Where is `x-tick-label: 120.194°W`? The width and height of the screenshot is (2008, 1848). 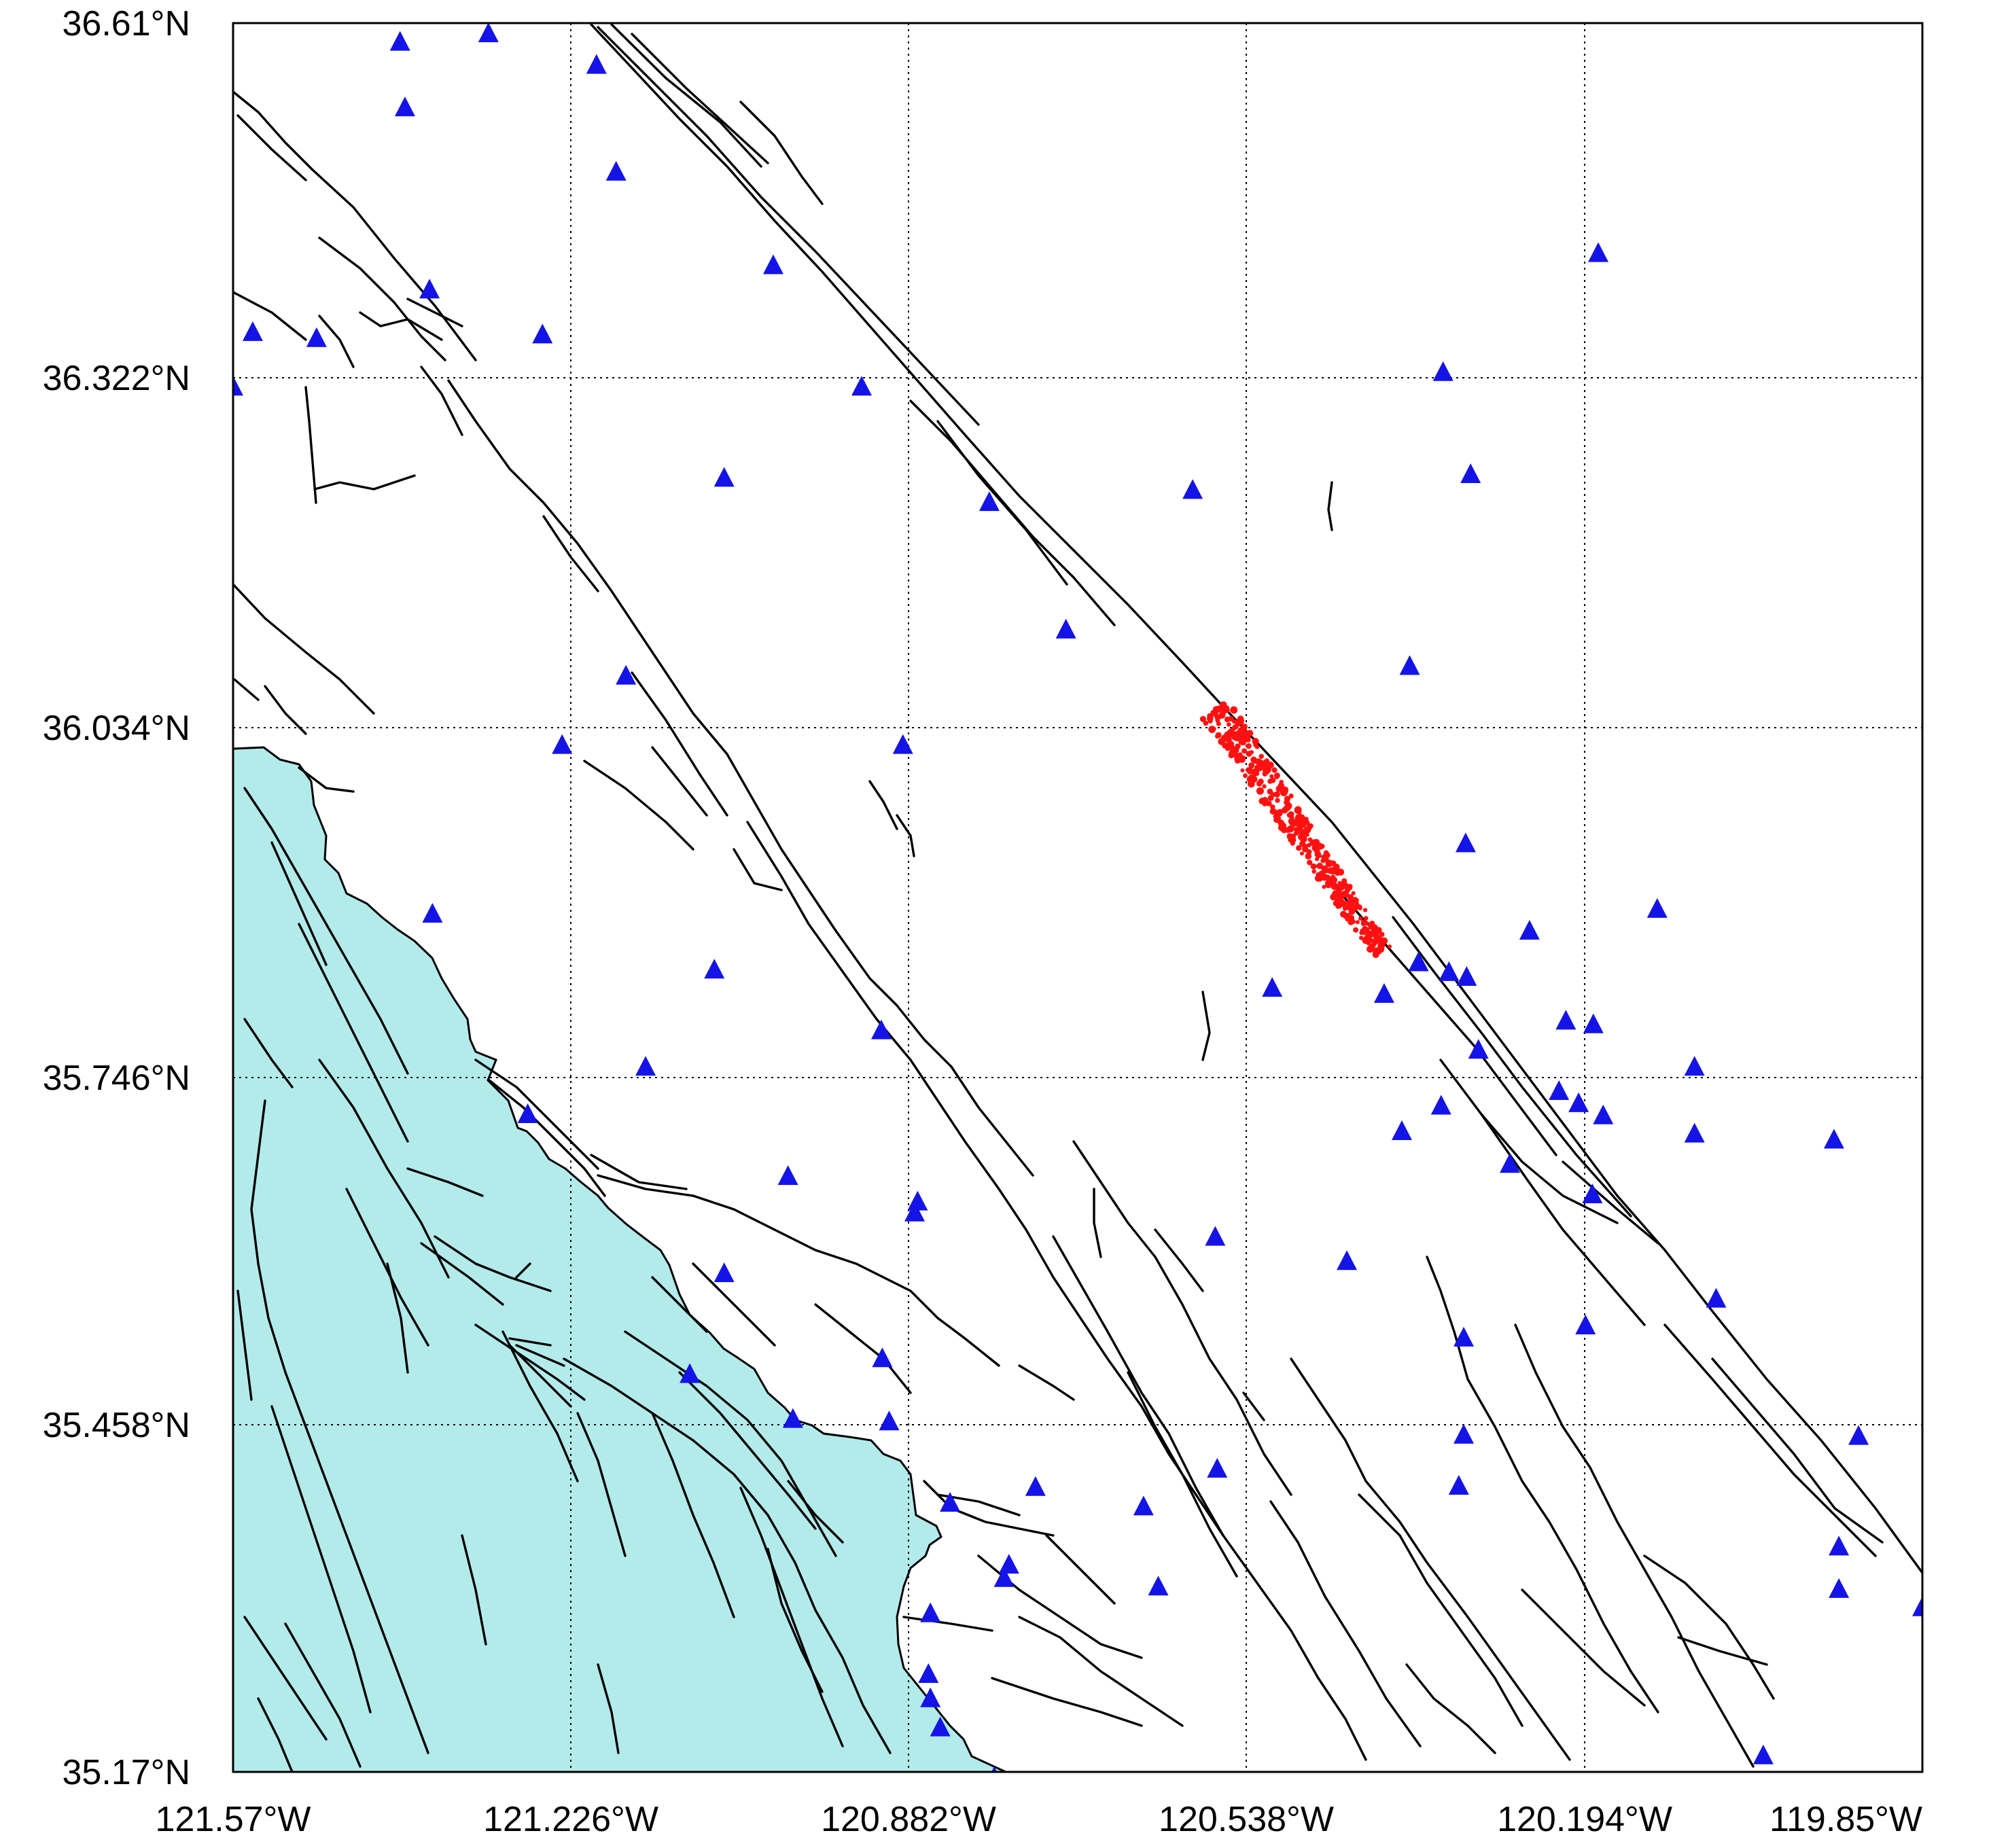
x-tick-label: 120.194°W is located at coordinates (1584, 1819).